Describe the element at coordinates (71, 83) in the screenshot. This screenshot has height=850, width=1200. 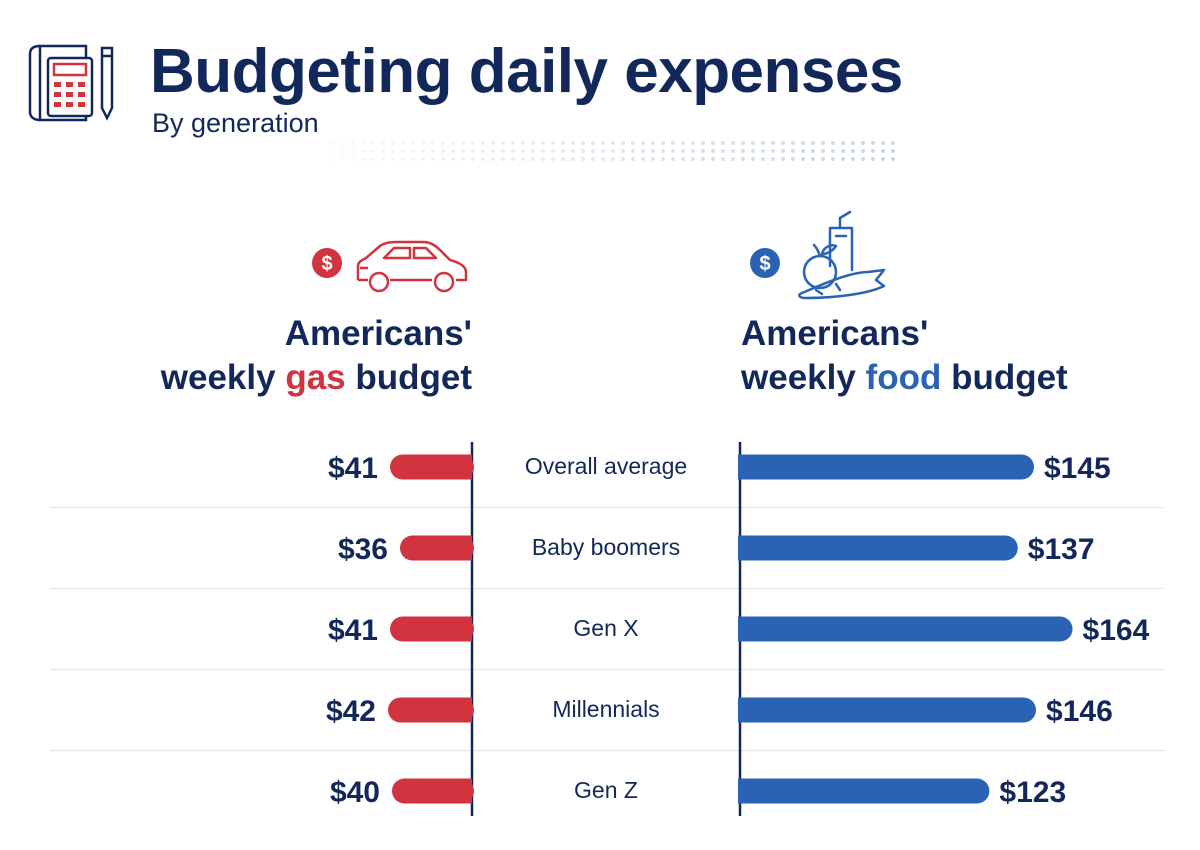
I see `calculator-receipt-icon` at that location.